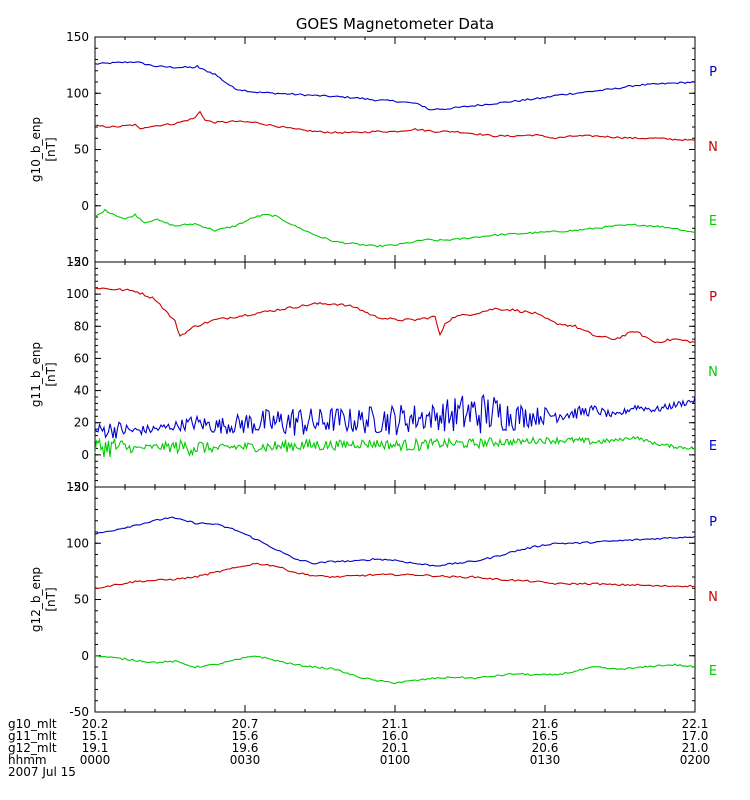 This screenshot has height=800, width=750. What do you see at coordinates (245, 736) in the screenshot?
I see `footer-value: 15.6` at bounding box center [245, 736].